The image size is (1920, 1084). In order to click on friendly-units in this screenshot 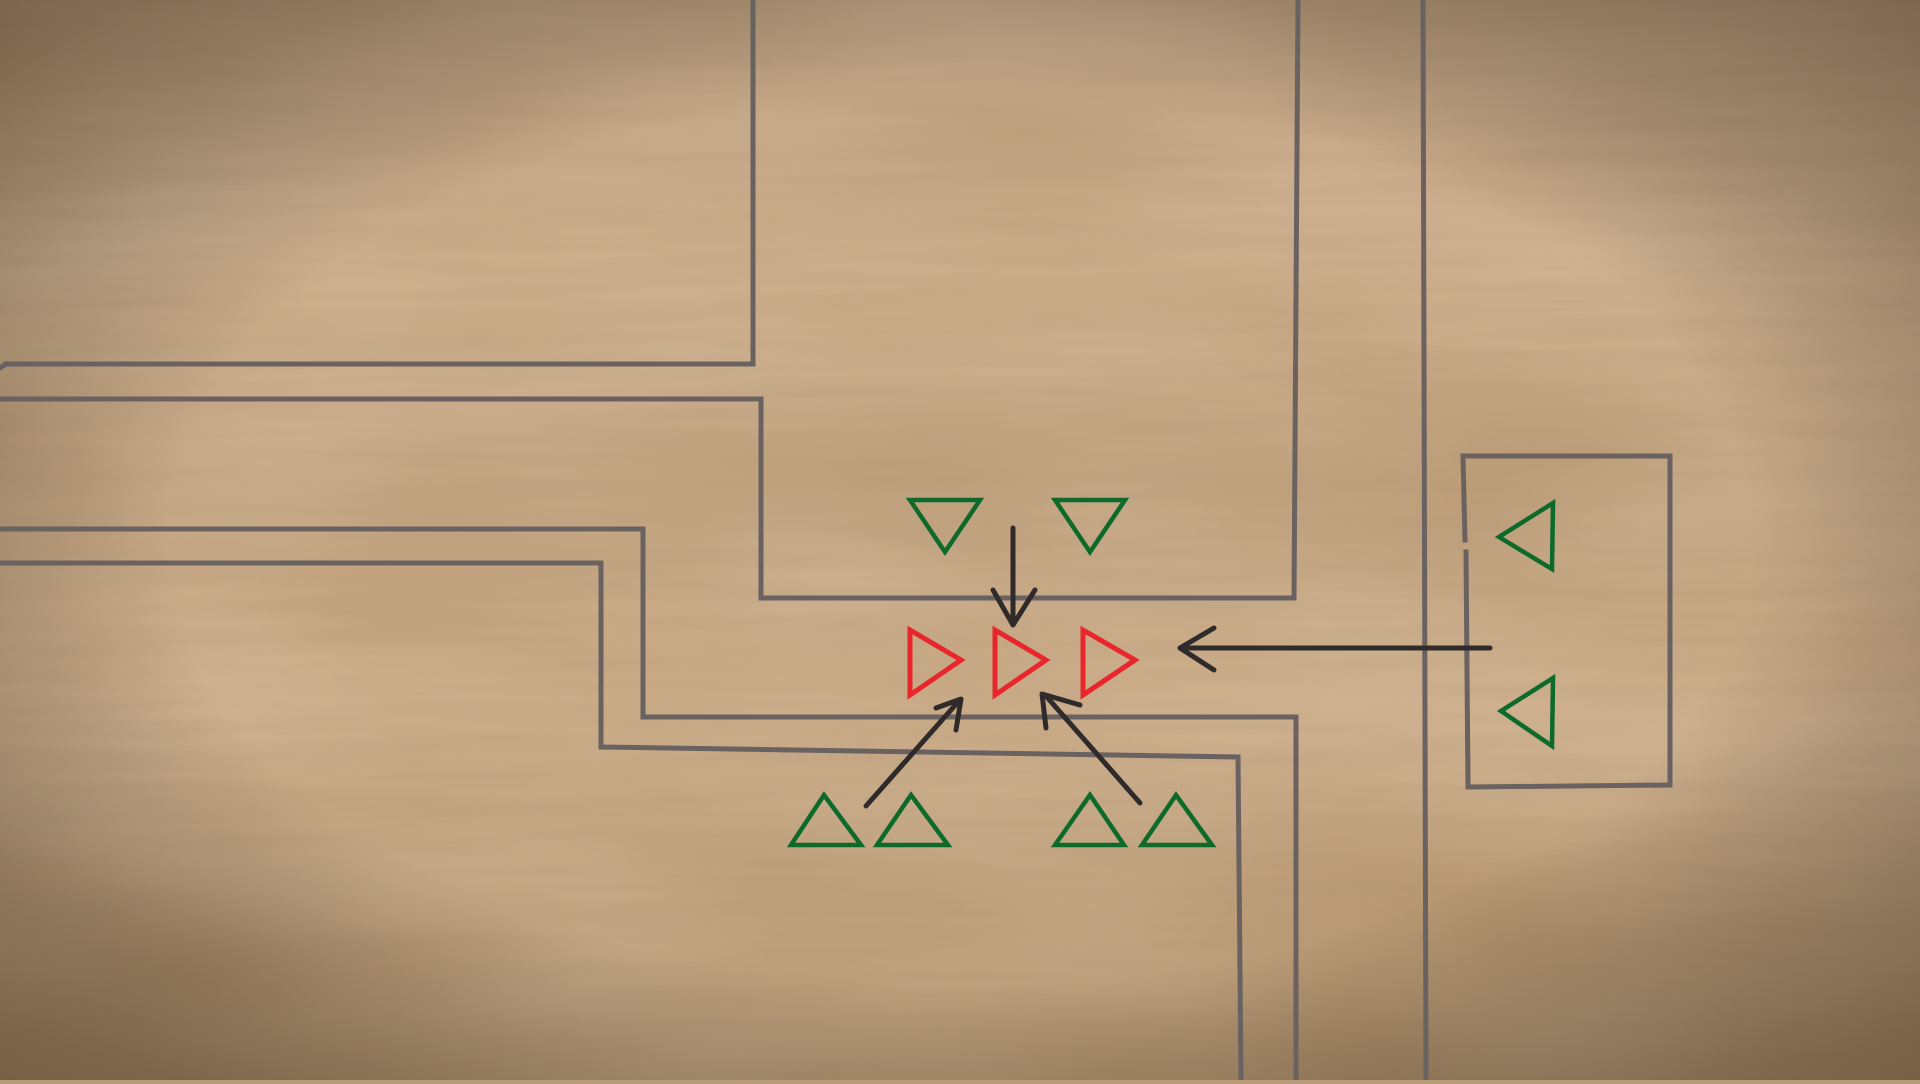, I will do `click(1171, 672)`.